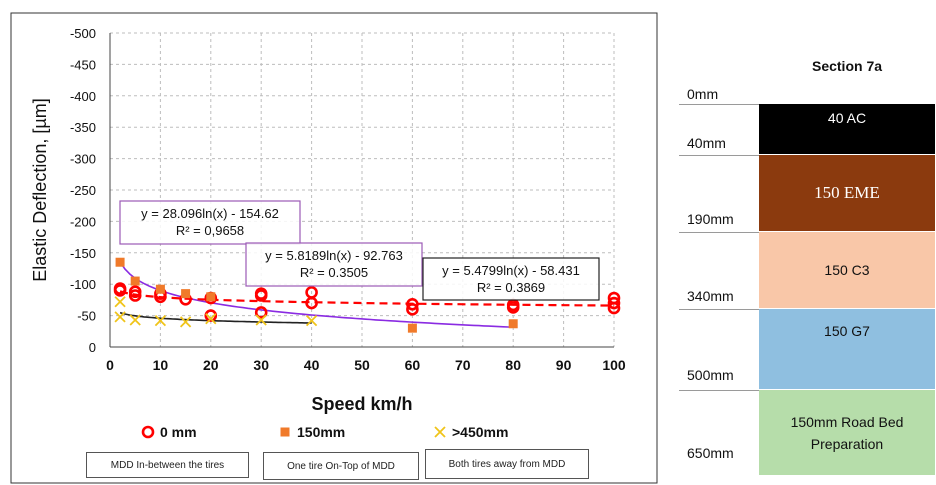 The width and height of the screenshot is (936, 485). What do you see at coordinates (83, 127) in the screenshot?
I see `y-tick-label: -350` at bounding box center [83, 127].